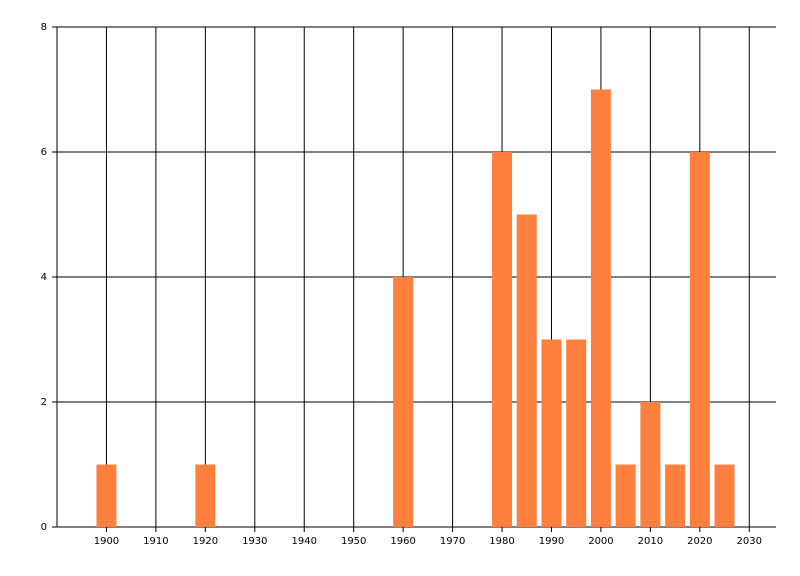 This screenshot has width=800, height=576. Describe the element at coordinates (452, 541) in the screenshot. I see `x-tick-label: 1970` at that location.